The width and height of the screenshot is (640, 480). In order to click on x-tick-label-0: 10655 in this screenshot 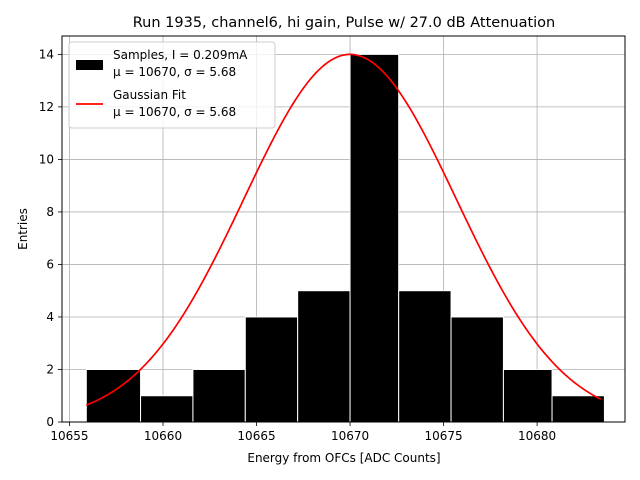, I will do `click(69, 436)`.